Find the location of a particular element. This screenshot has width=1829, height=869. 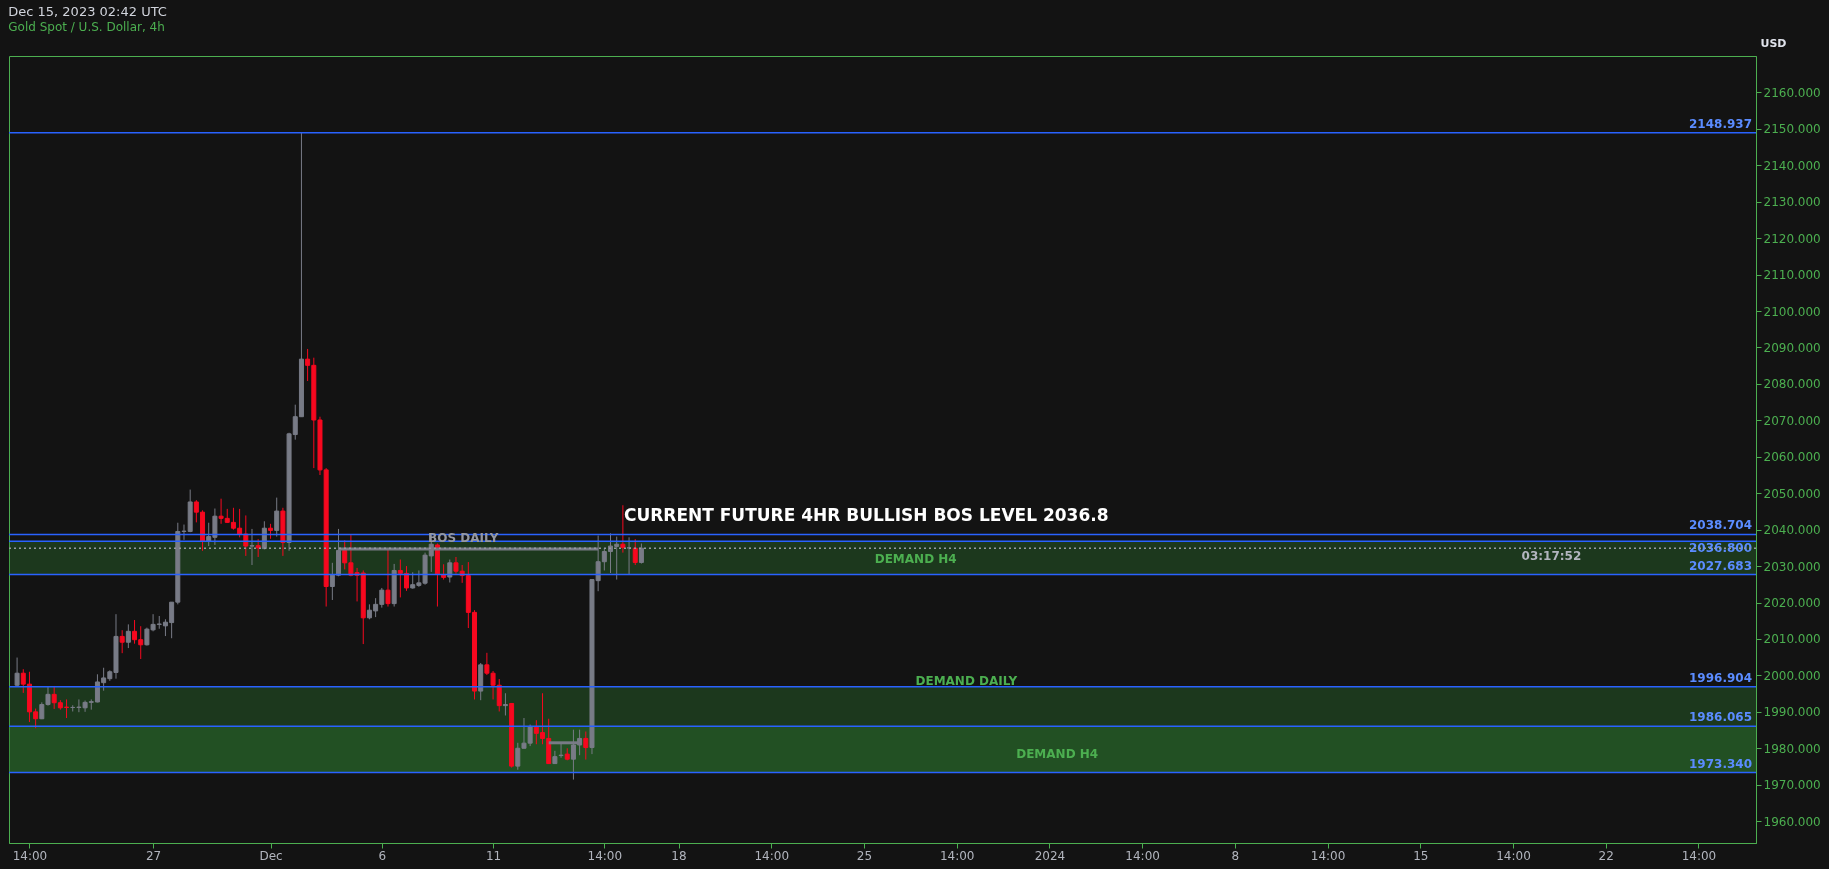

y-axis-title: USD is located at coordinates (1773, 43).